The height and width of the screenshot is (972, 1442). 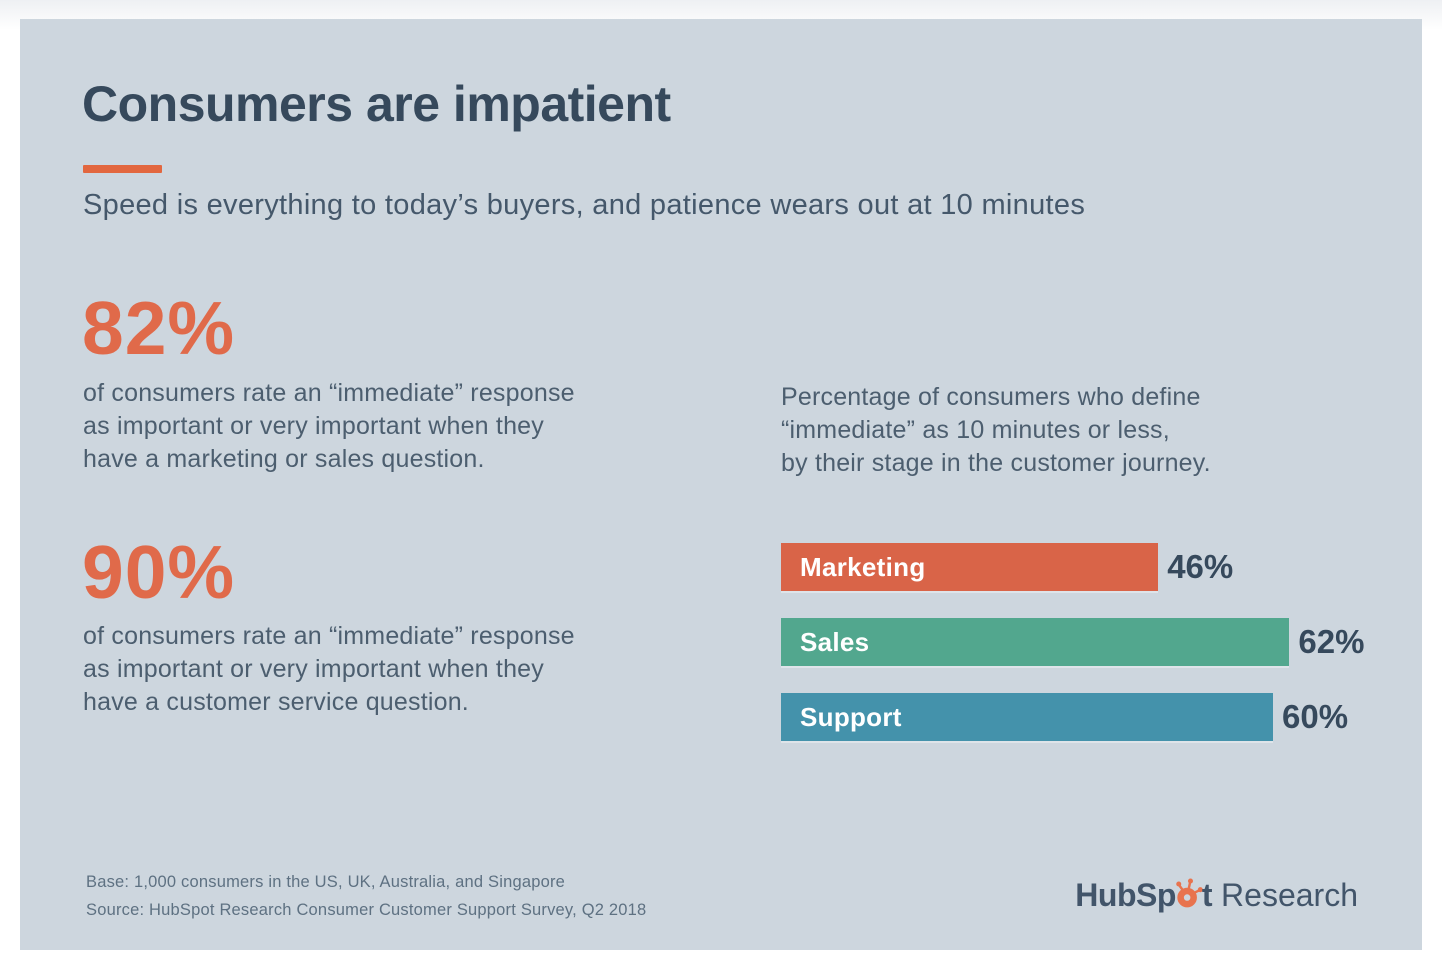 What do you see at coordinates (970, 567) in the screenshot?
I see `bar-marketing: Marketing` at bounding box center [970, 567].